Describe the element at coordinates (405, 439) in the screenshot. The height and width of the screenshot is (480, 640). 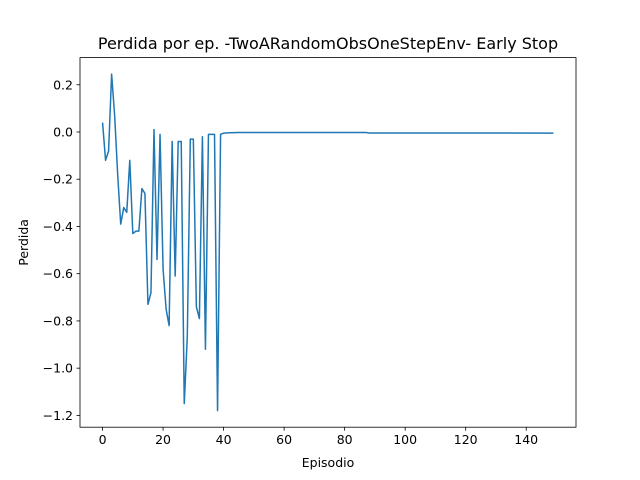
I see `x-tick-label: 100` at that location.